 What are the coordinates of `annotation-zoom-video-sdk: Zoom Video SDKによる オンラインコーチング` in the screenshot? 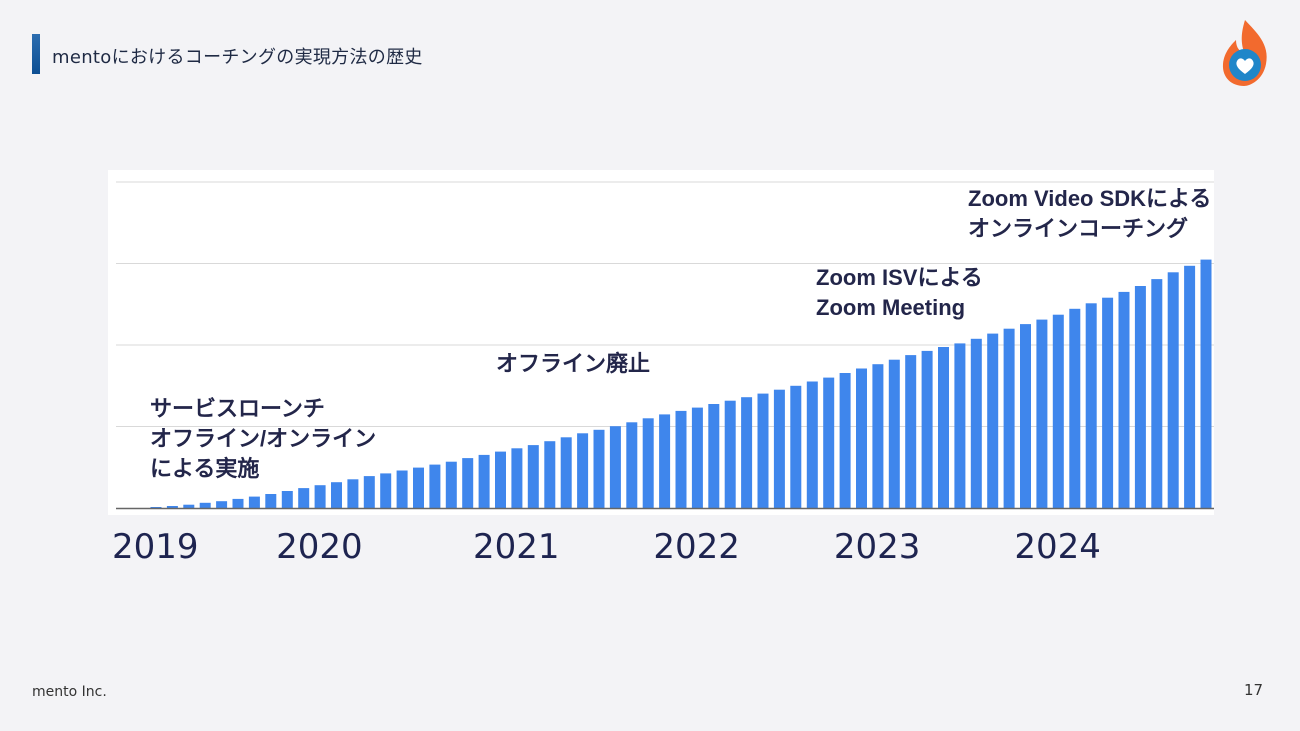 It's located at (1090, 213).